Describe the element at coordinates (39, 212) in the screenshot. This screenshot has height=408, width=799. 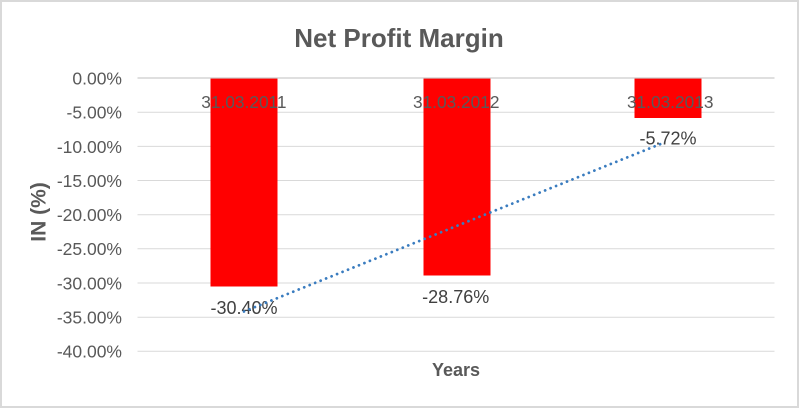
I see `svg-text: IN (%)` at that location.